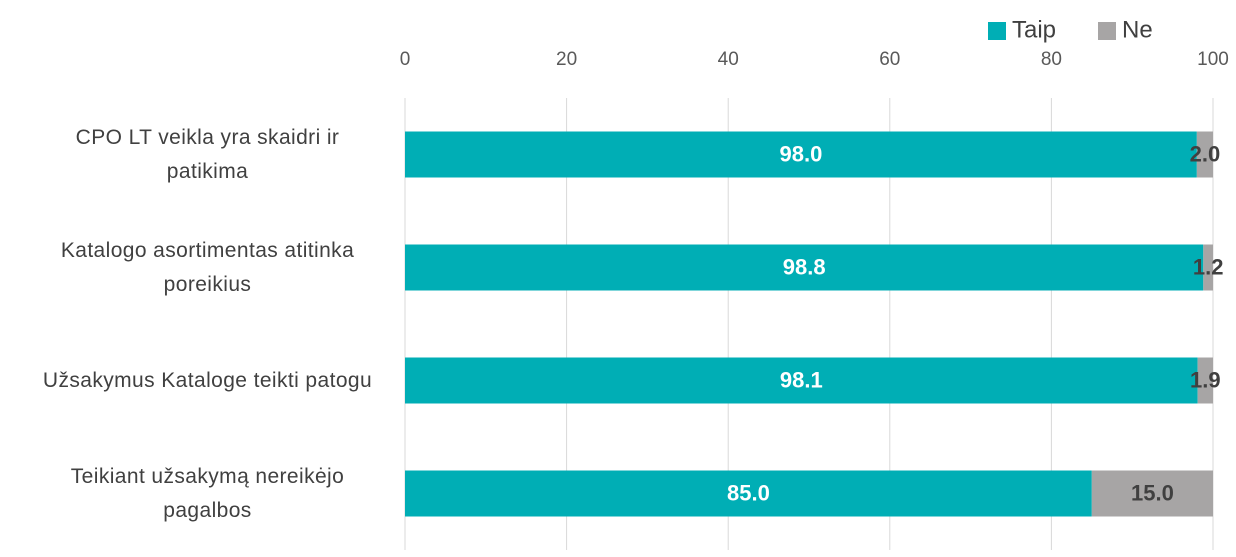  I want to click on value-label: 2.0, so click(1205, 153).